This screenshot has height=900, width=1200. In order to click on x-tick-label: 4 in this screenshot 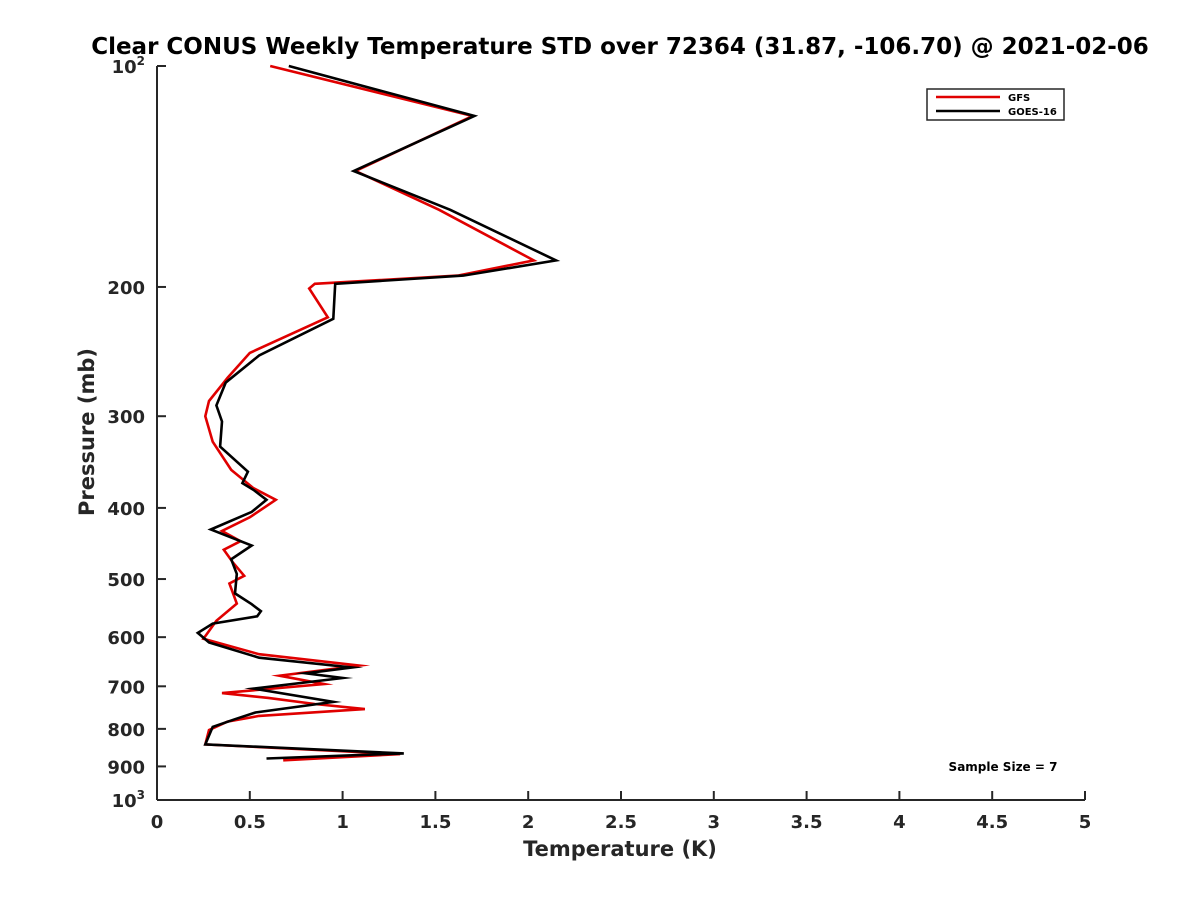, I will do `click(899, 822)`.